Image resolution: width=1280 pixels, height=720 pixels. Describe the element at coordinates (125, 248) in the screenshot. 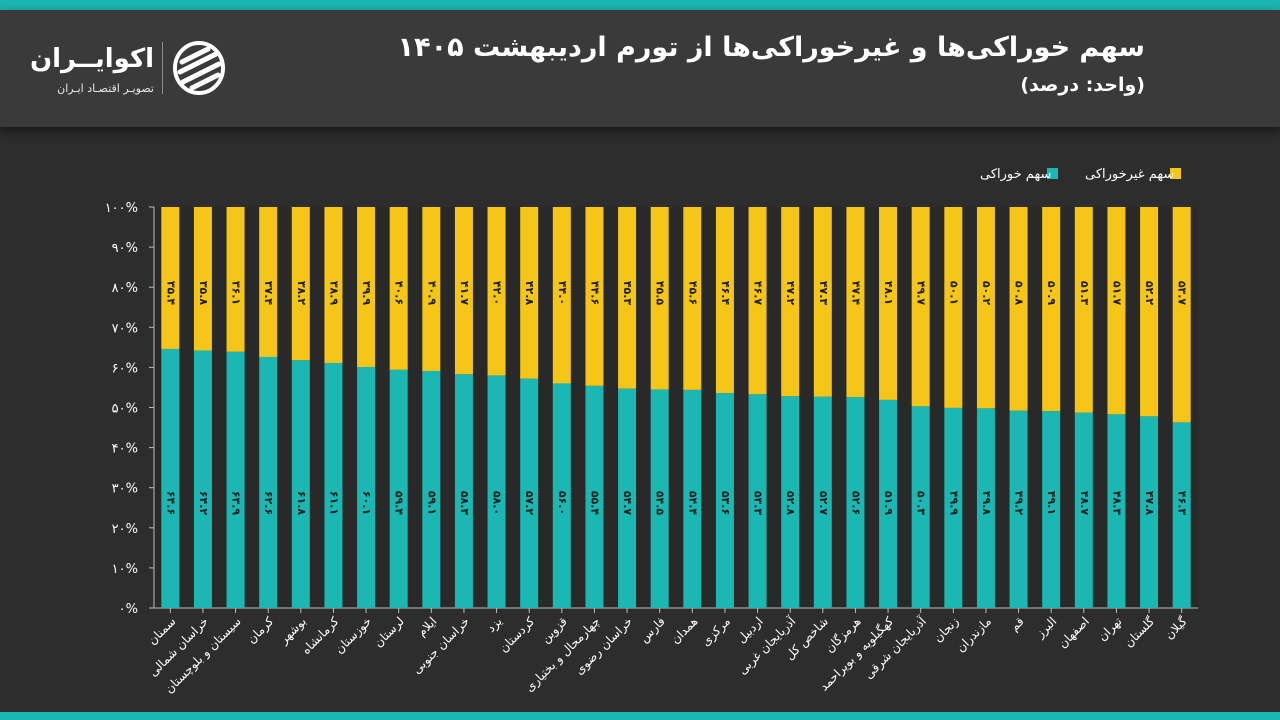

I see `y-tick-label: ۹۰%` at that location.